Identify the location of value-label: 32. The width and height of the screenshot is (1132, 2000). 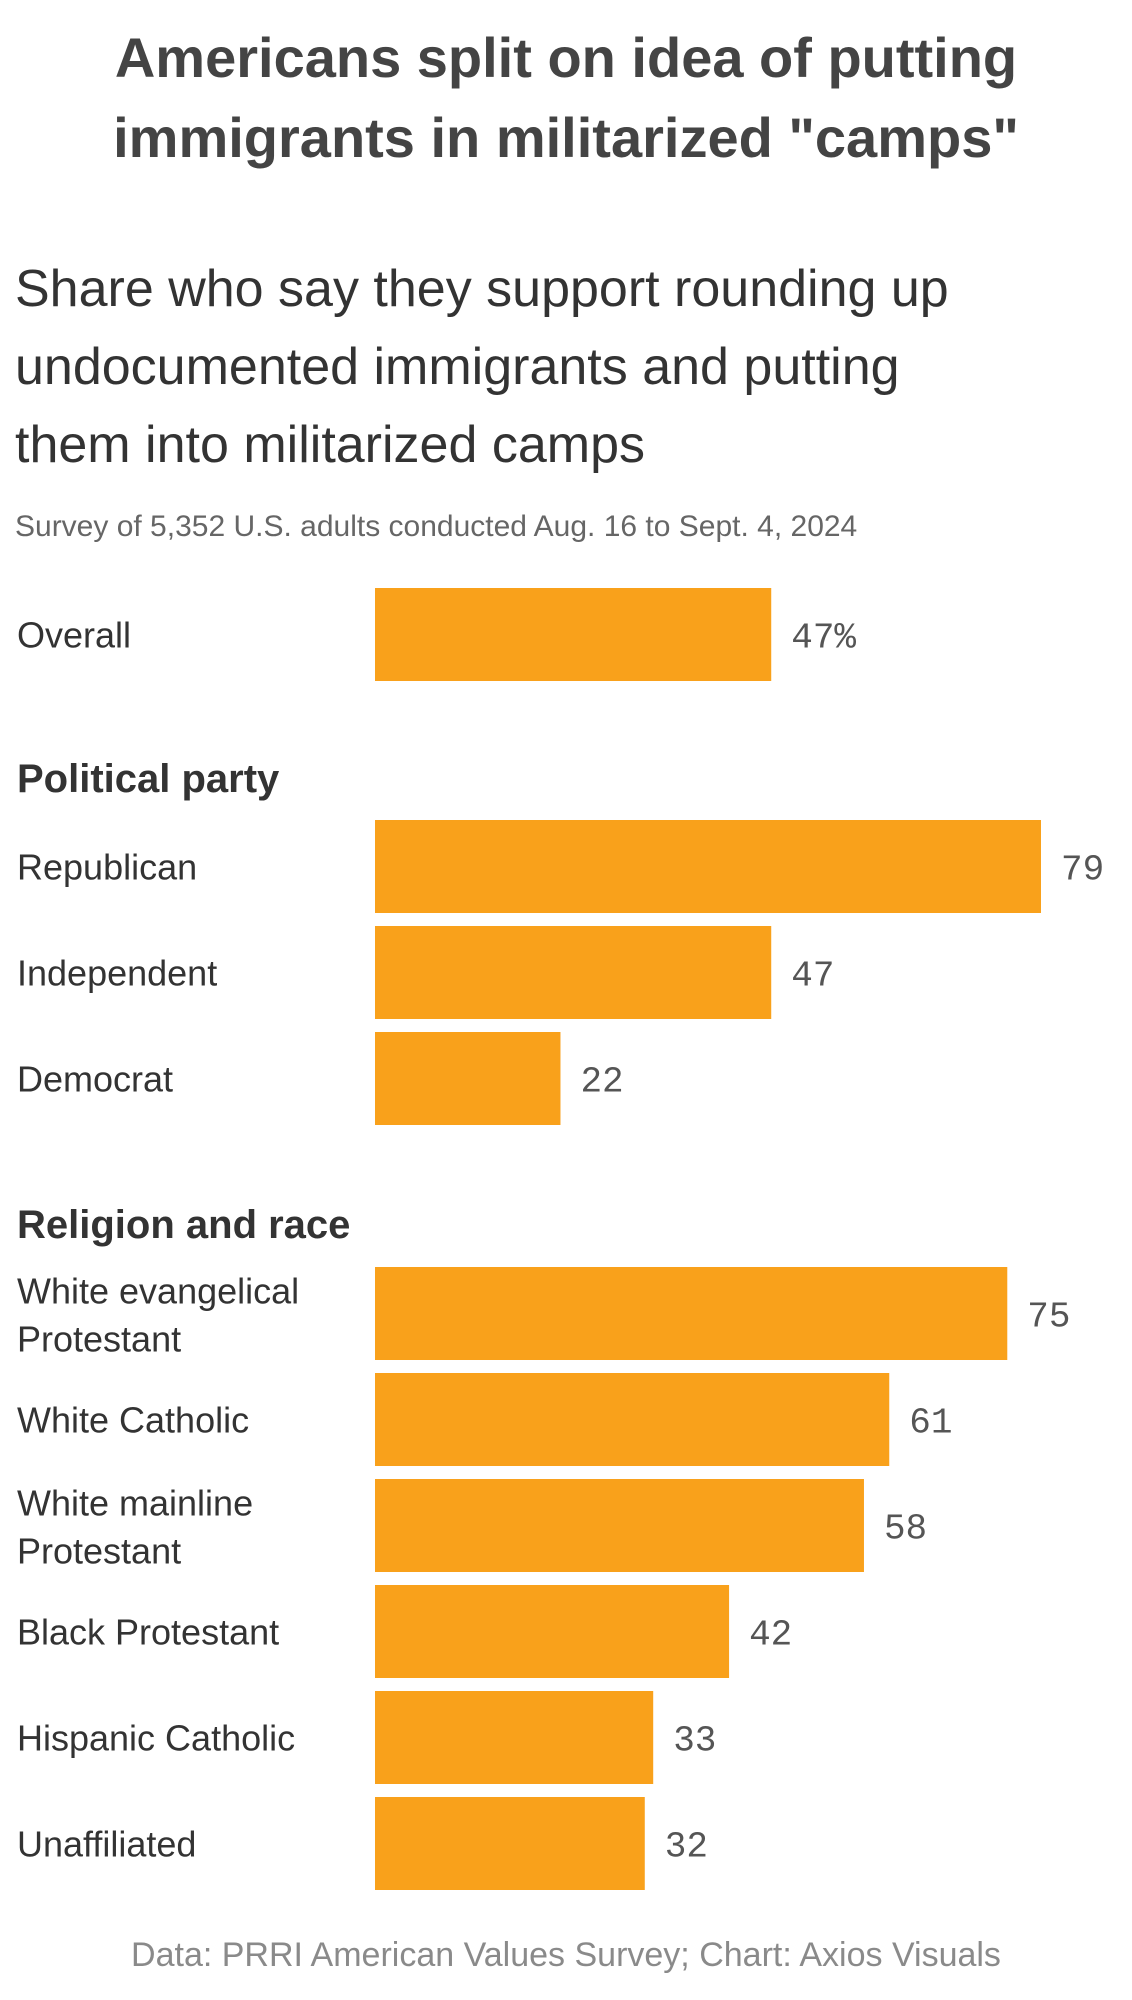
(686, 1847).